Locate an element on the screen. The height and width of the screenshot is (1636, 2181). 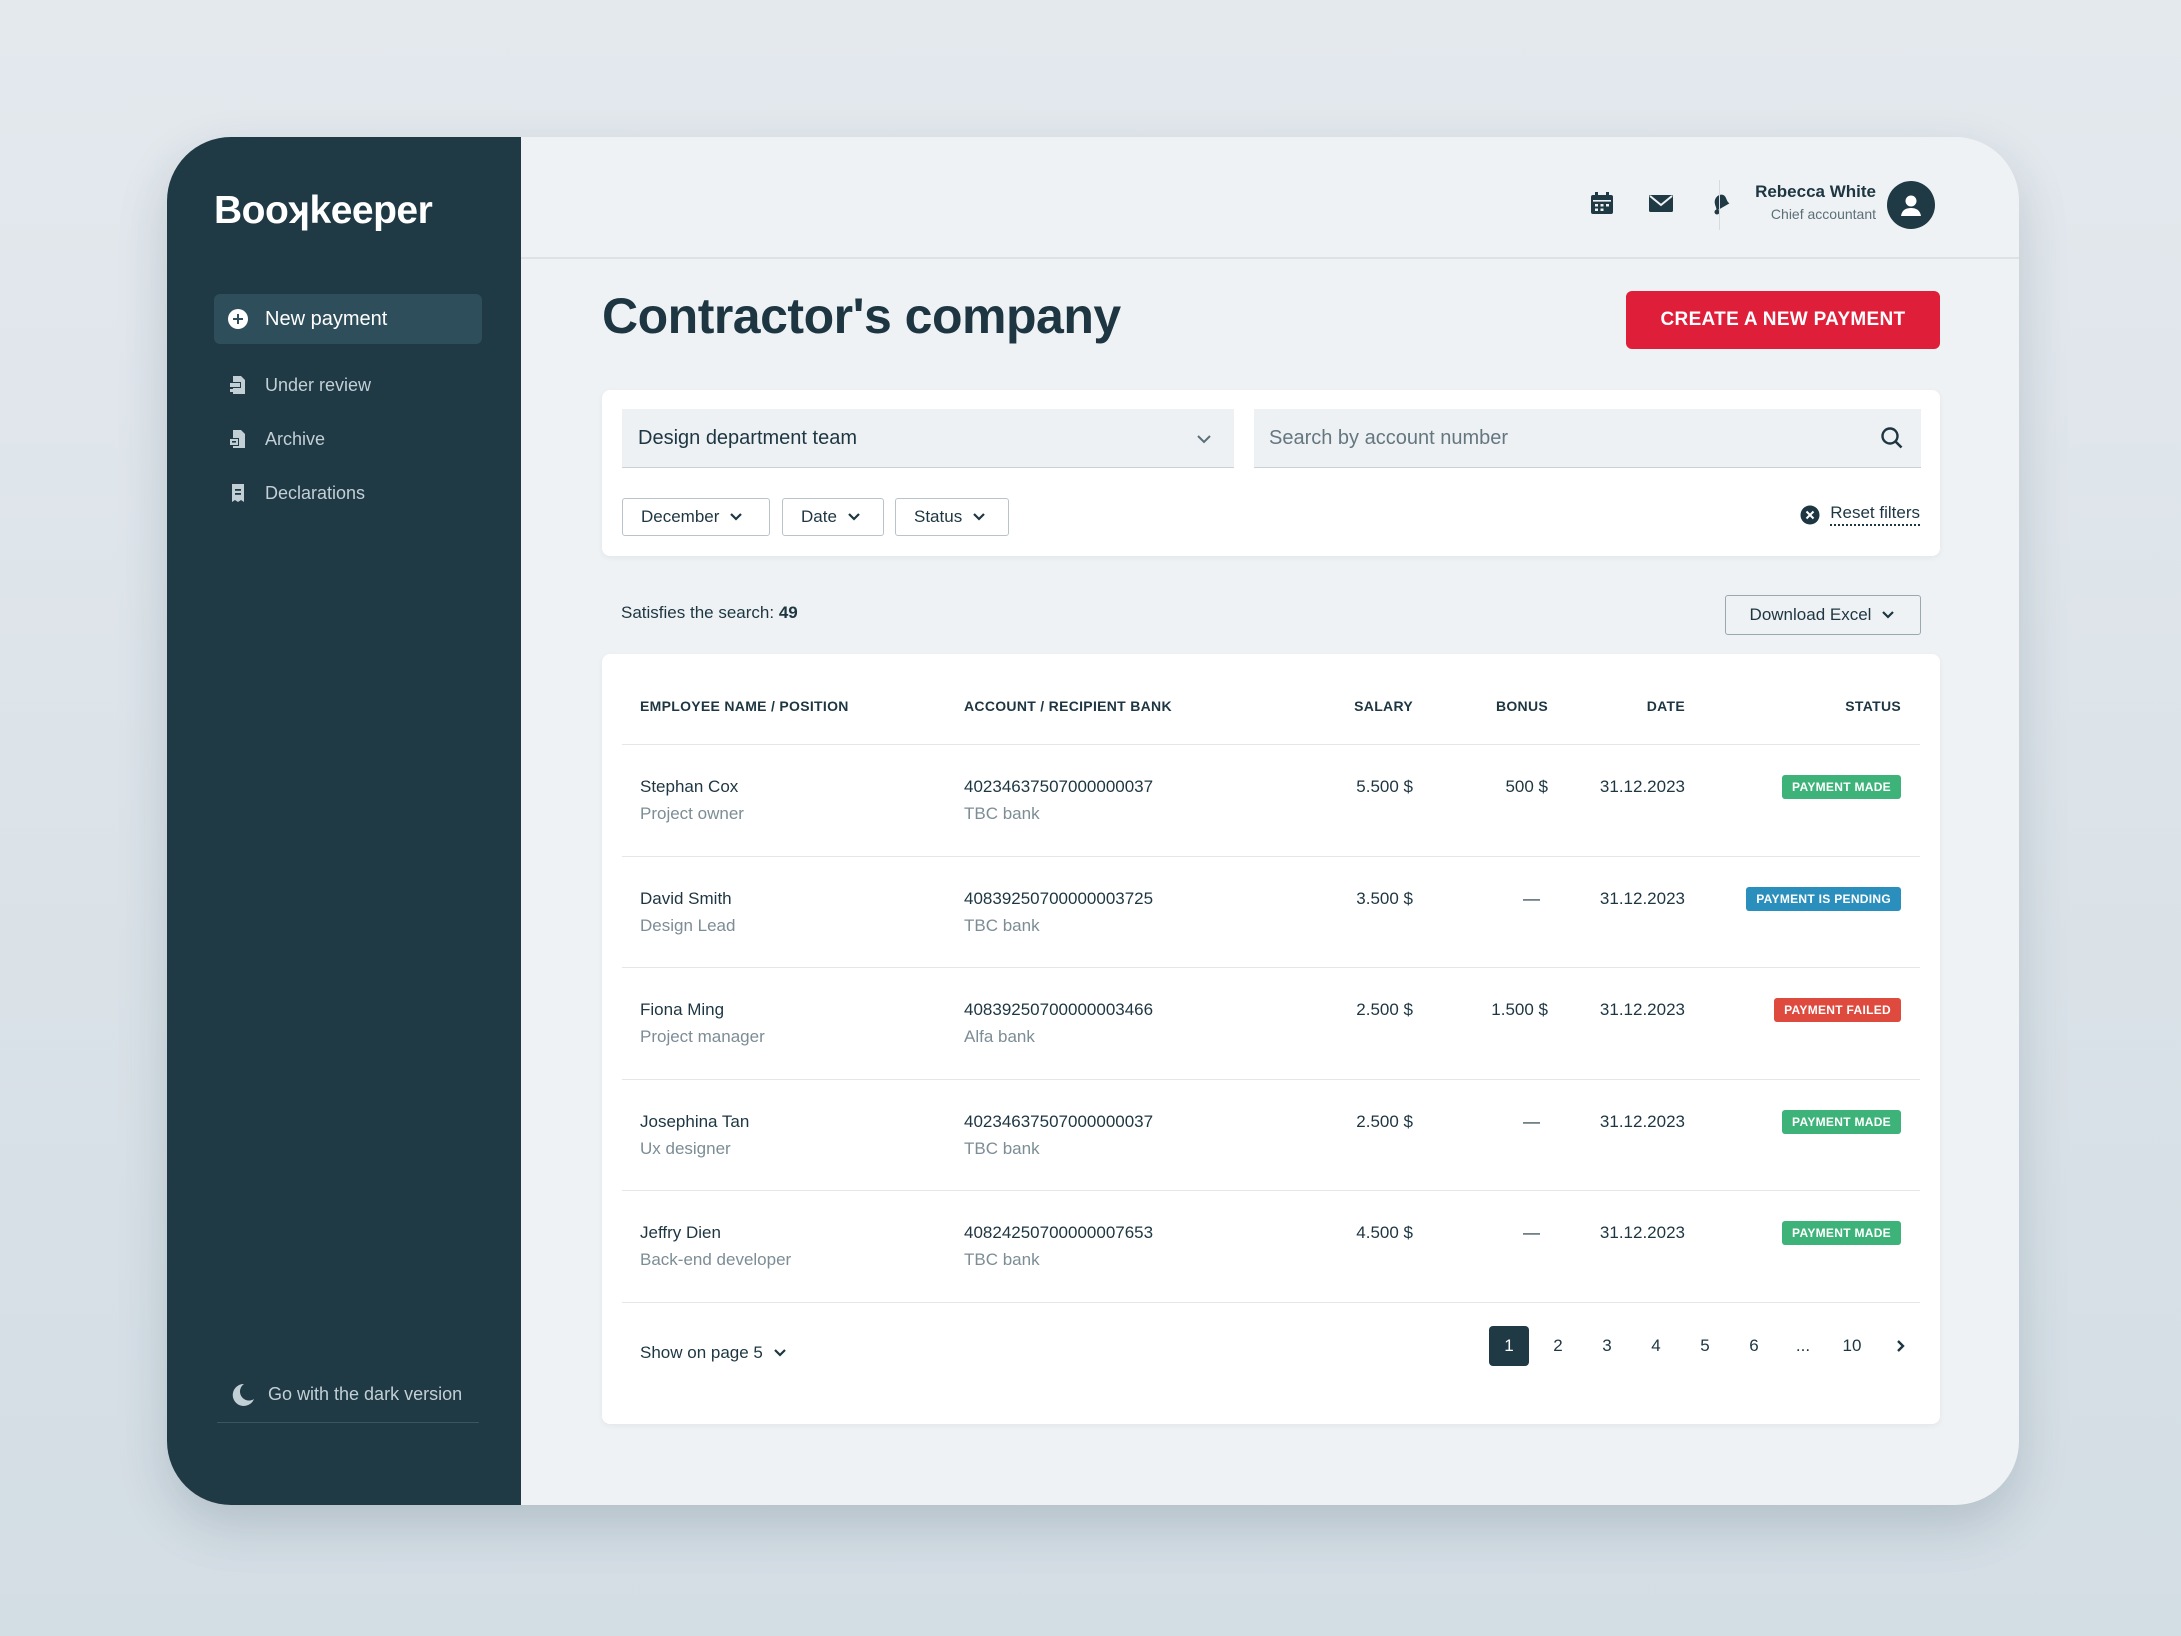
topbar-divider is located at coordinates (1719, 205).